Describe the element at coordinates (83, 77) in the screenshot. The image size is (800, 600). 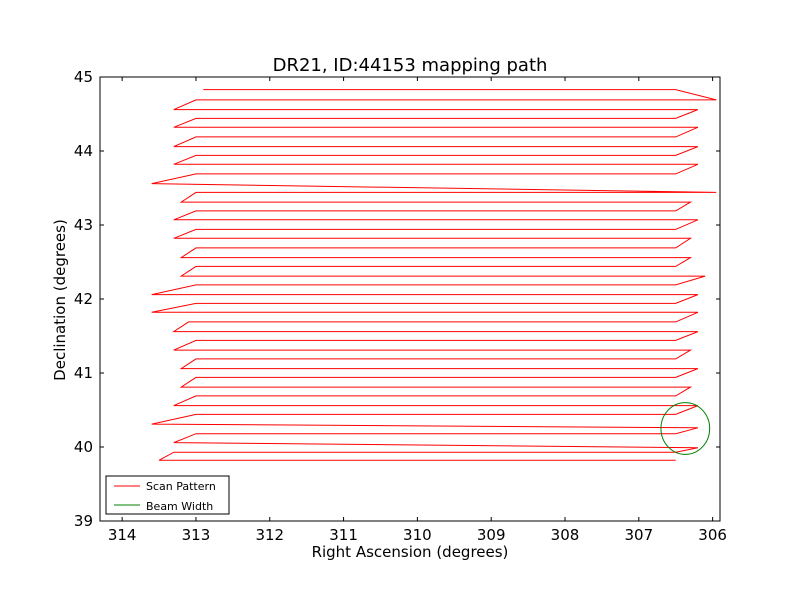
I see `y-tick-label: 45` at that location.